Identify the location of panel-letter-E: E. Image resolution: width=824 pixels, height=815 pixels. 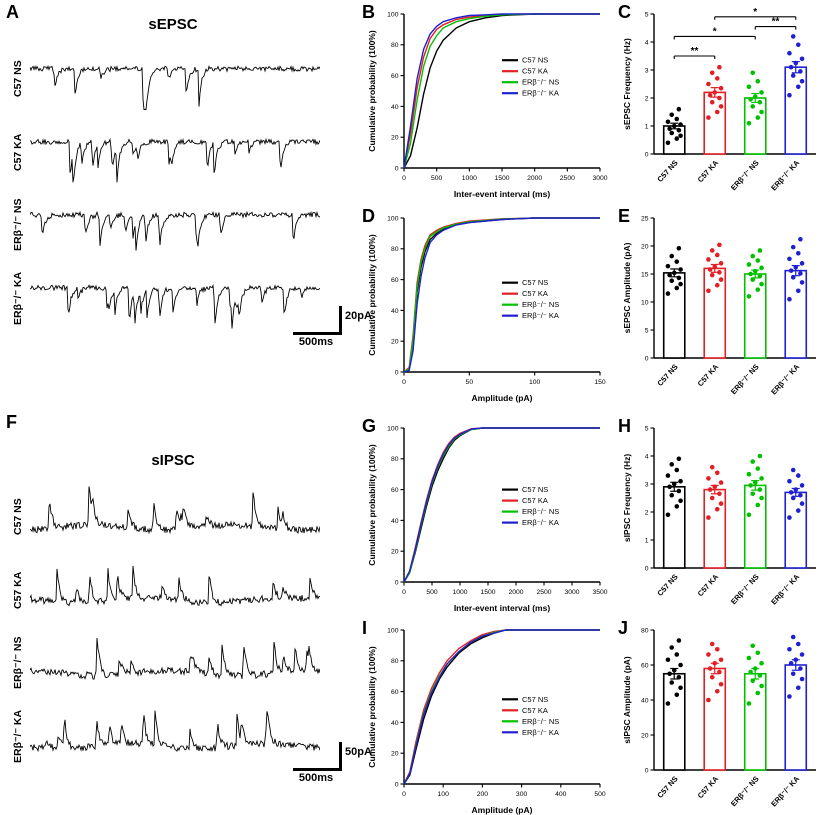
(624, 216).